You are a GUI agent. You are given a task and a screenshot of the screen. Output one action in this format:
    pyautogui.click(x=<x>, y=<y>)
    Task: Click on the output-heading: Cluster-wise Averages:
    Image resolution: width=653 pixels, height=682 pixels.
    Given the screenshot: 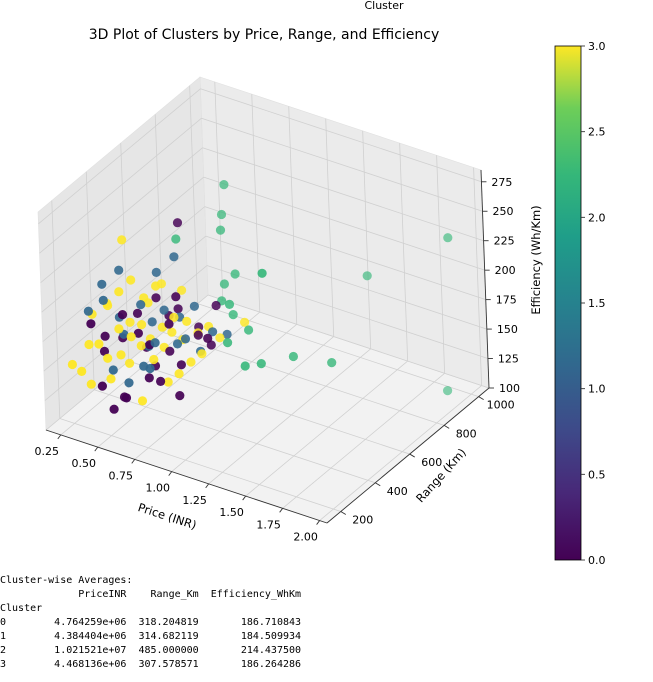 What is the action you would take?
    pyautogui.click(x=66, y=580)
    